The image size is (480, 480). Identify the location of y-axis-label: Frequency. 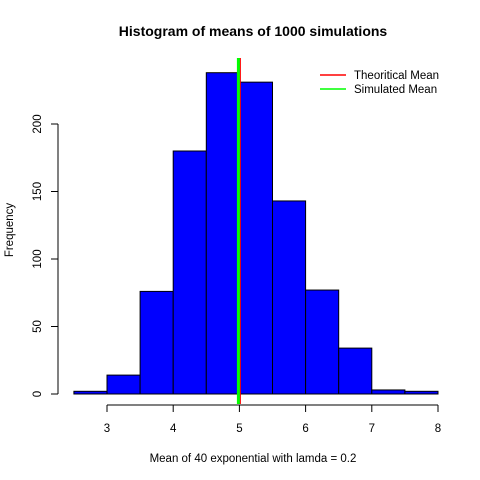
(10, 230).